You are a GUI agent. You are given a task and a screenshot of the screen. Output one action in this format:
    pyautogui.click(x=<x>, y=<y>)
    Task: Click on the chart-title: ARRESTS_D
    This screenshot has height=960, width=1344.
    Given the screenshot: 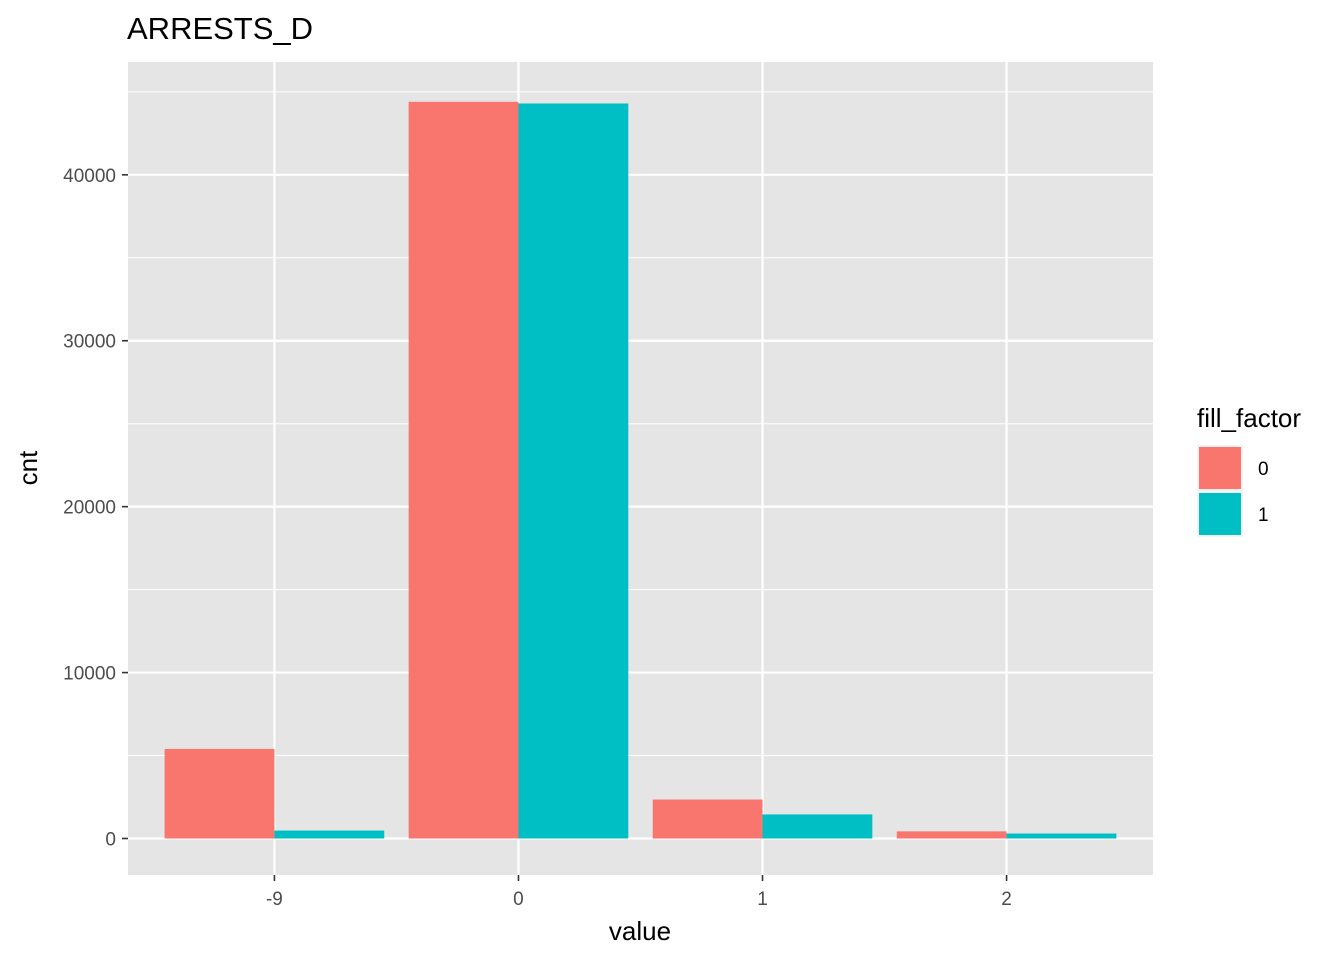 What is the action you would take?
    pyautogui.click(x=220, y=28)
    